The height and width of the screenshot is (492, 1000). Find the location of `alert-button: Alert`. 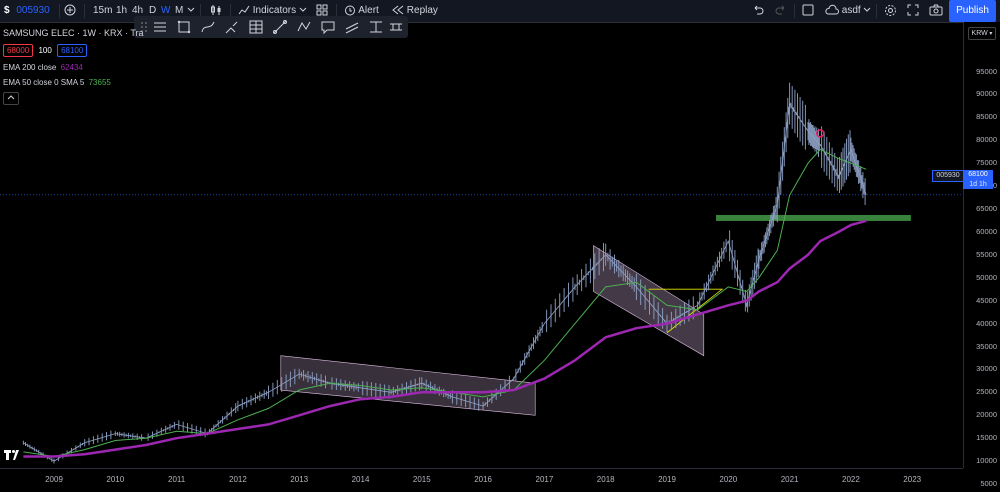

alert-button: Alert is located at coordinates (361, 11).